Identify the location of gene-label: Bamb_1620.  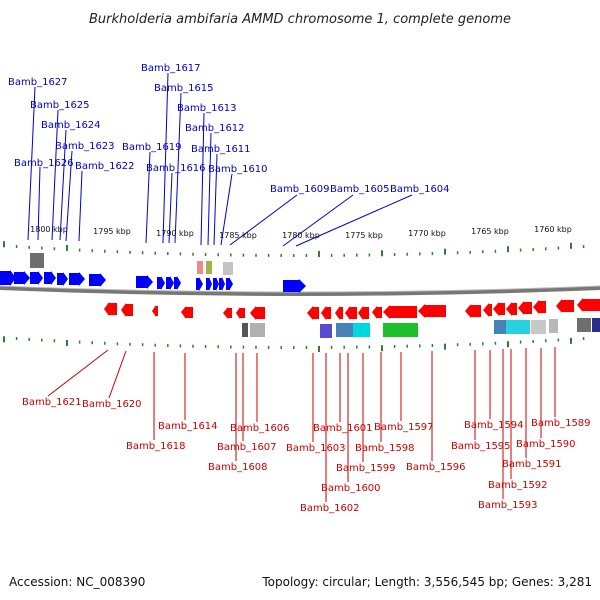
(112, 404).